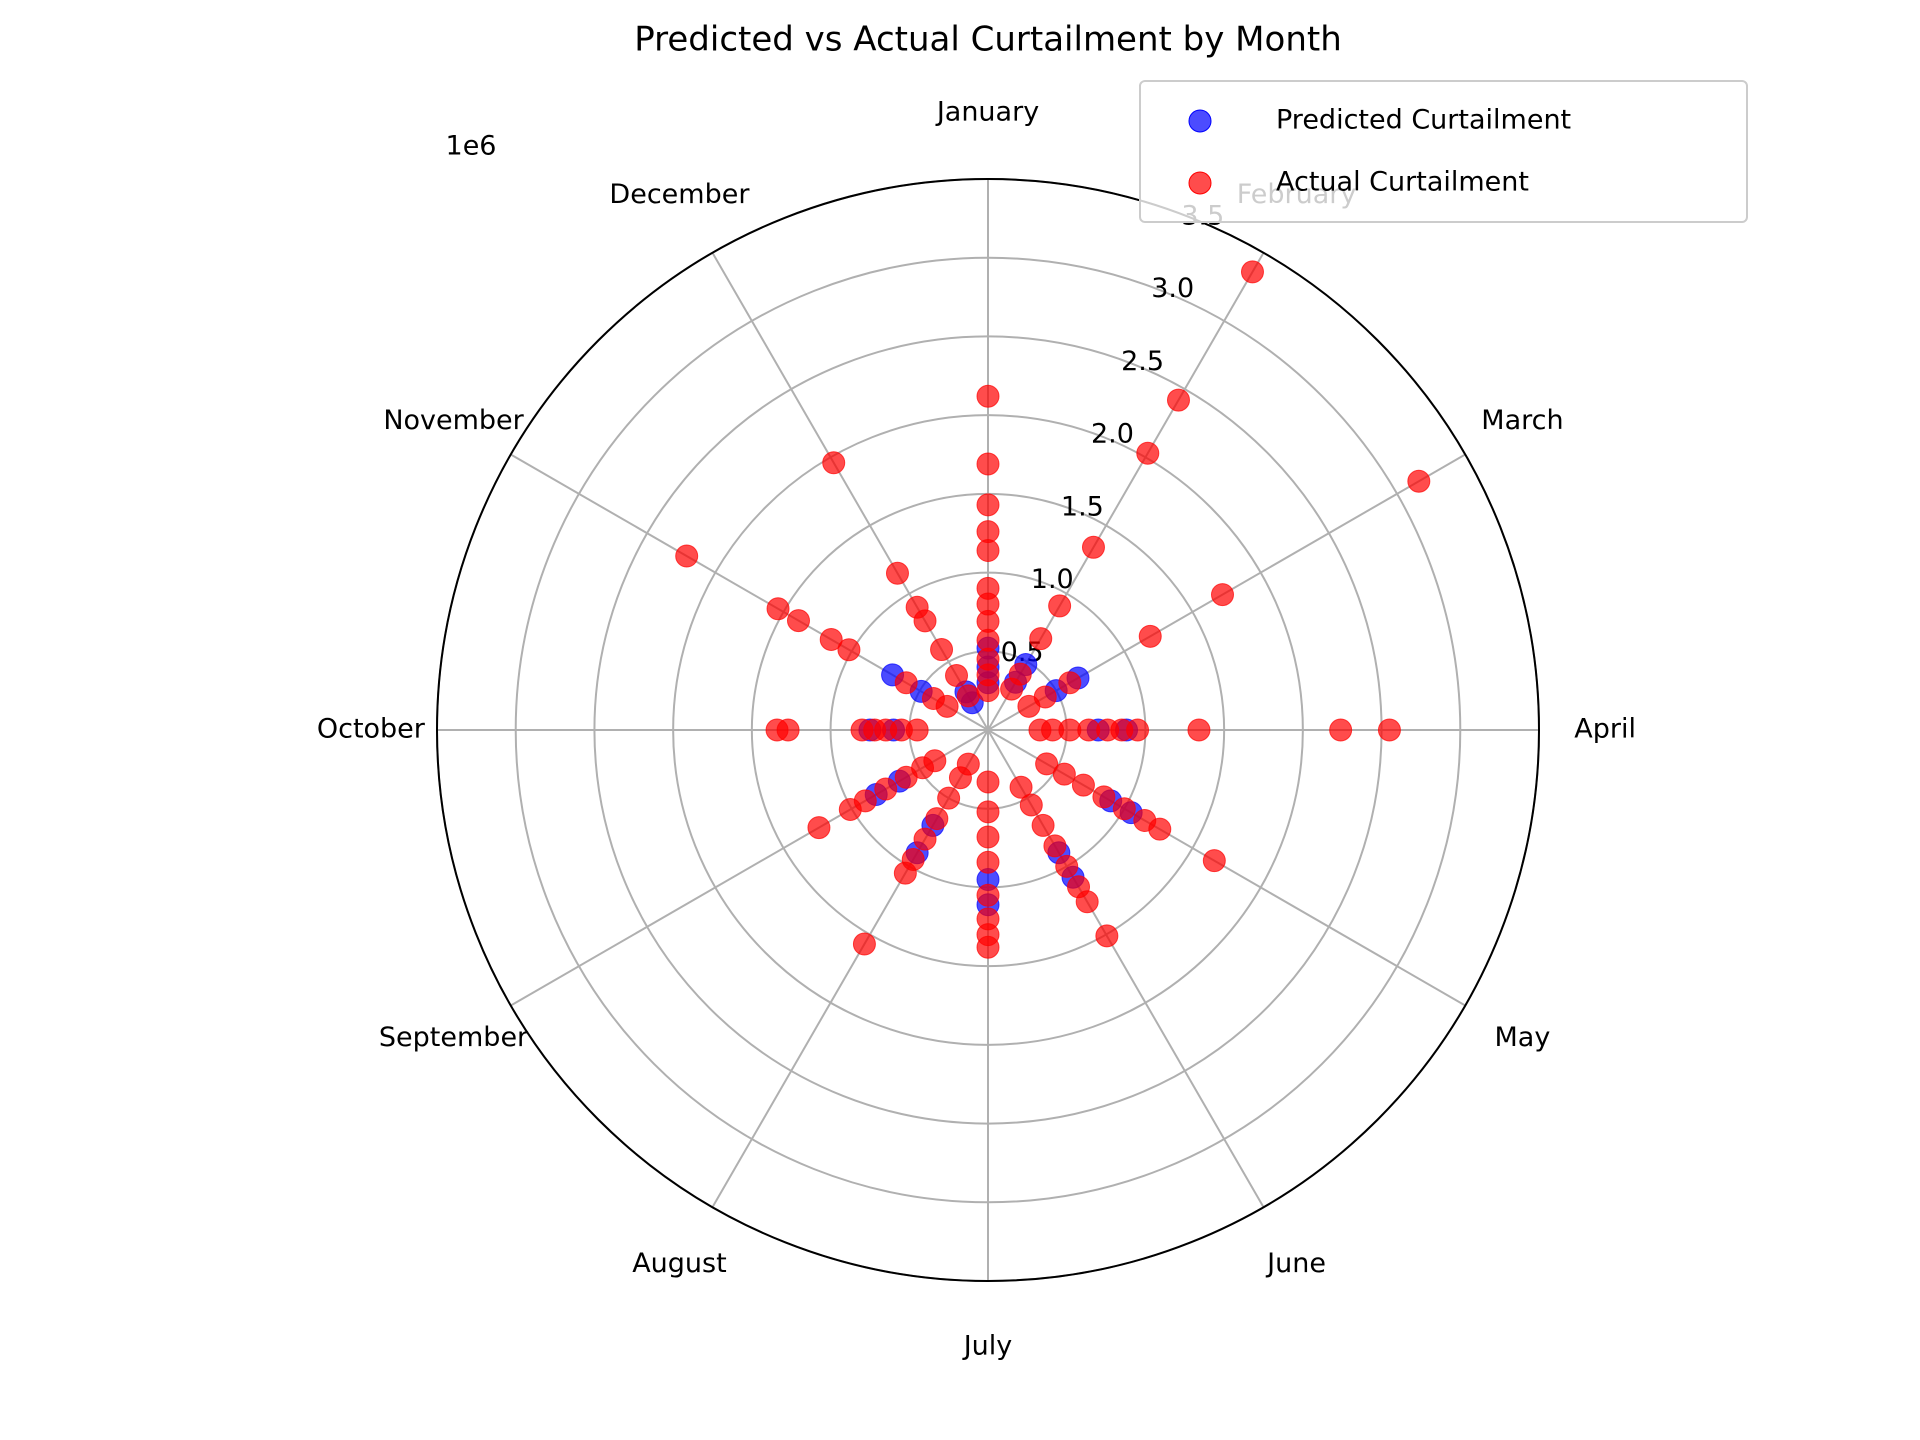  What do you see at coordinates (988, 40) in the screenshot?
I see `chart-title: Predicted vs Actual Curtailment by Month` at bounding box center [988, 40].